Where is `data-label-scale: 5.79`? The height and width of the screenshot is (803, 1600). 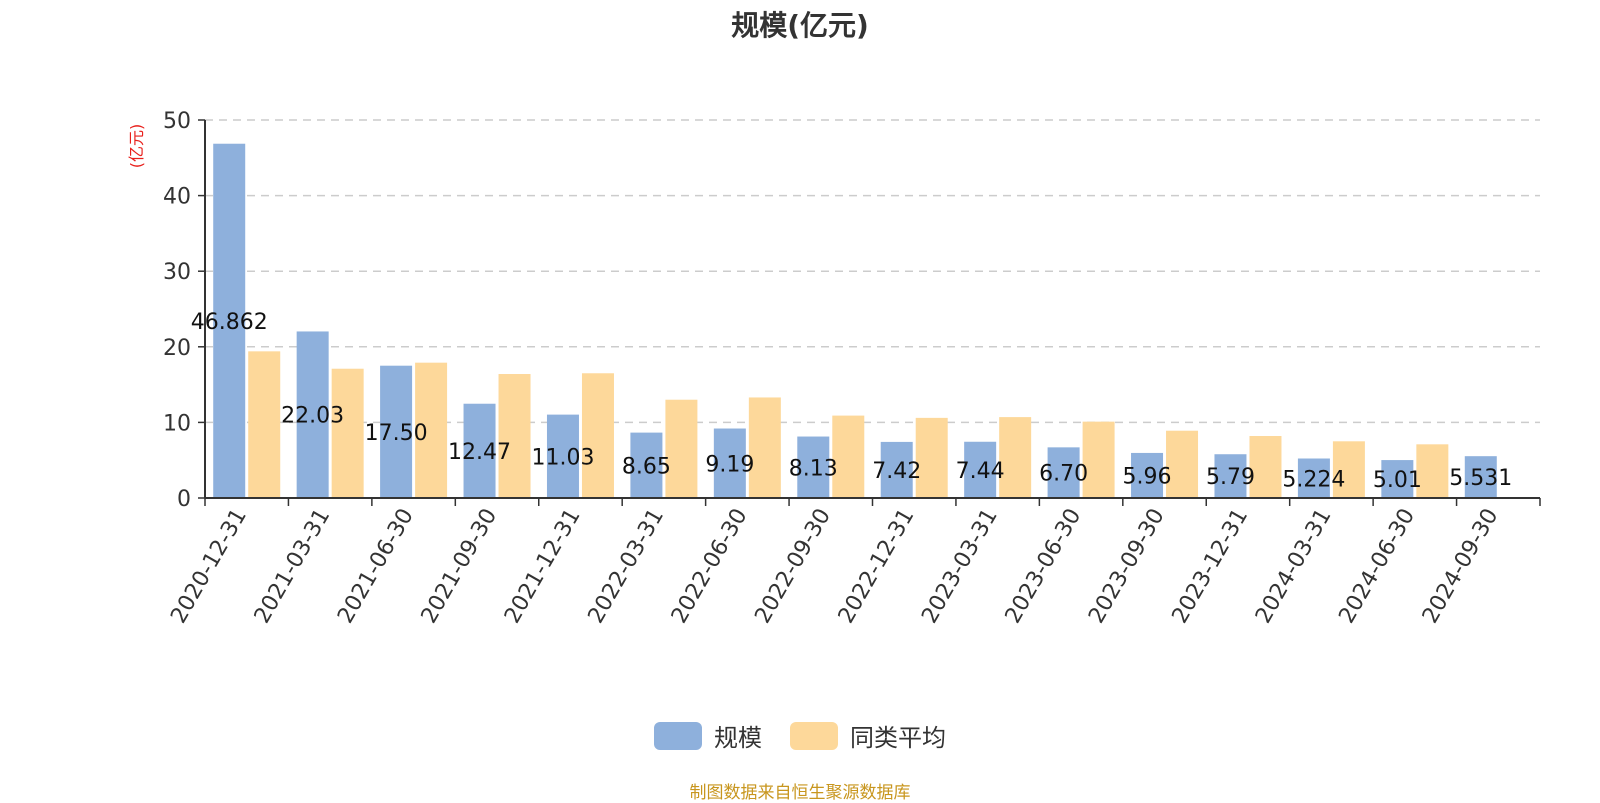 data-label-scale: 5.79 is located at coordinates (1230, 477).